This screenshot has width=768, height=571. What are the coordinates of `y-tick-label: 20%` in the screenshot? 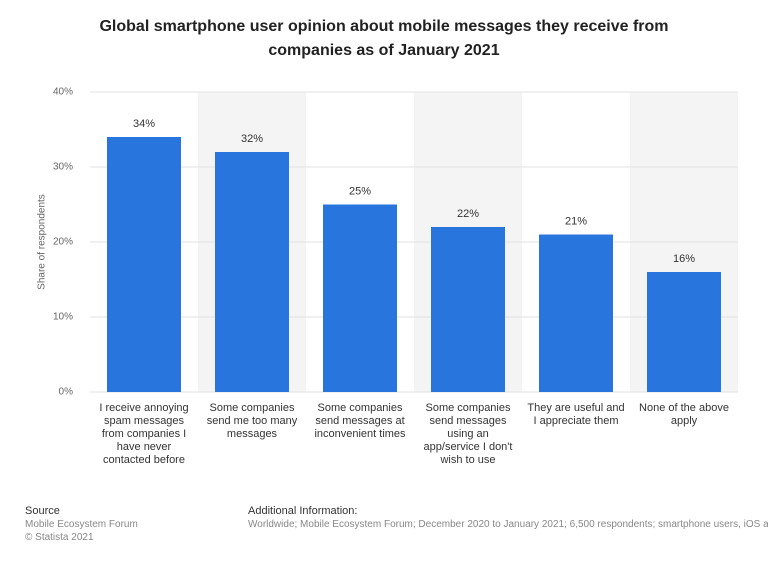 It's located at (63, 242).